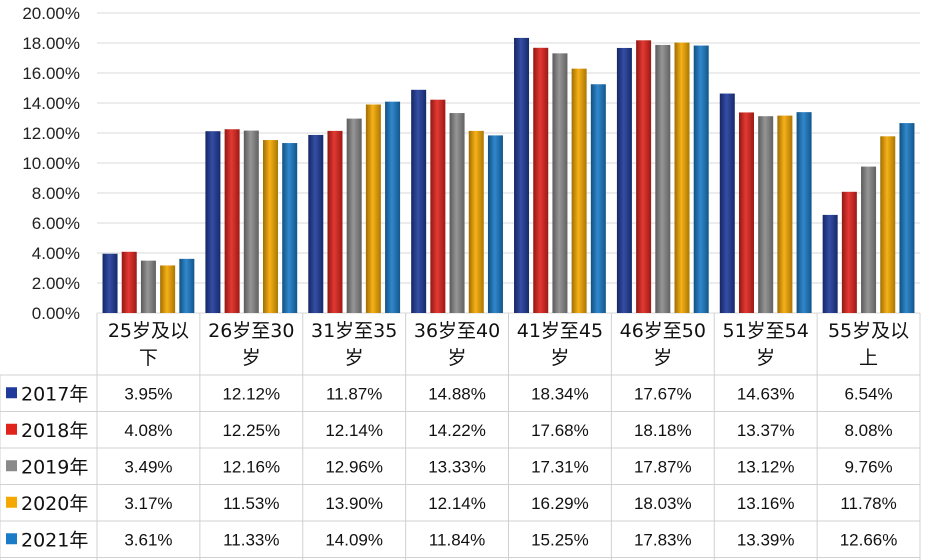 This screenshot has height=560, width=930. Describe the element at coordinates (129, 282) in the screenshot. I see `bar-2018年-0` at that location.